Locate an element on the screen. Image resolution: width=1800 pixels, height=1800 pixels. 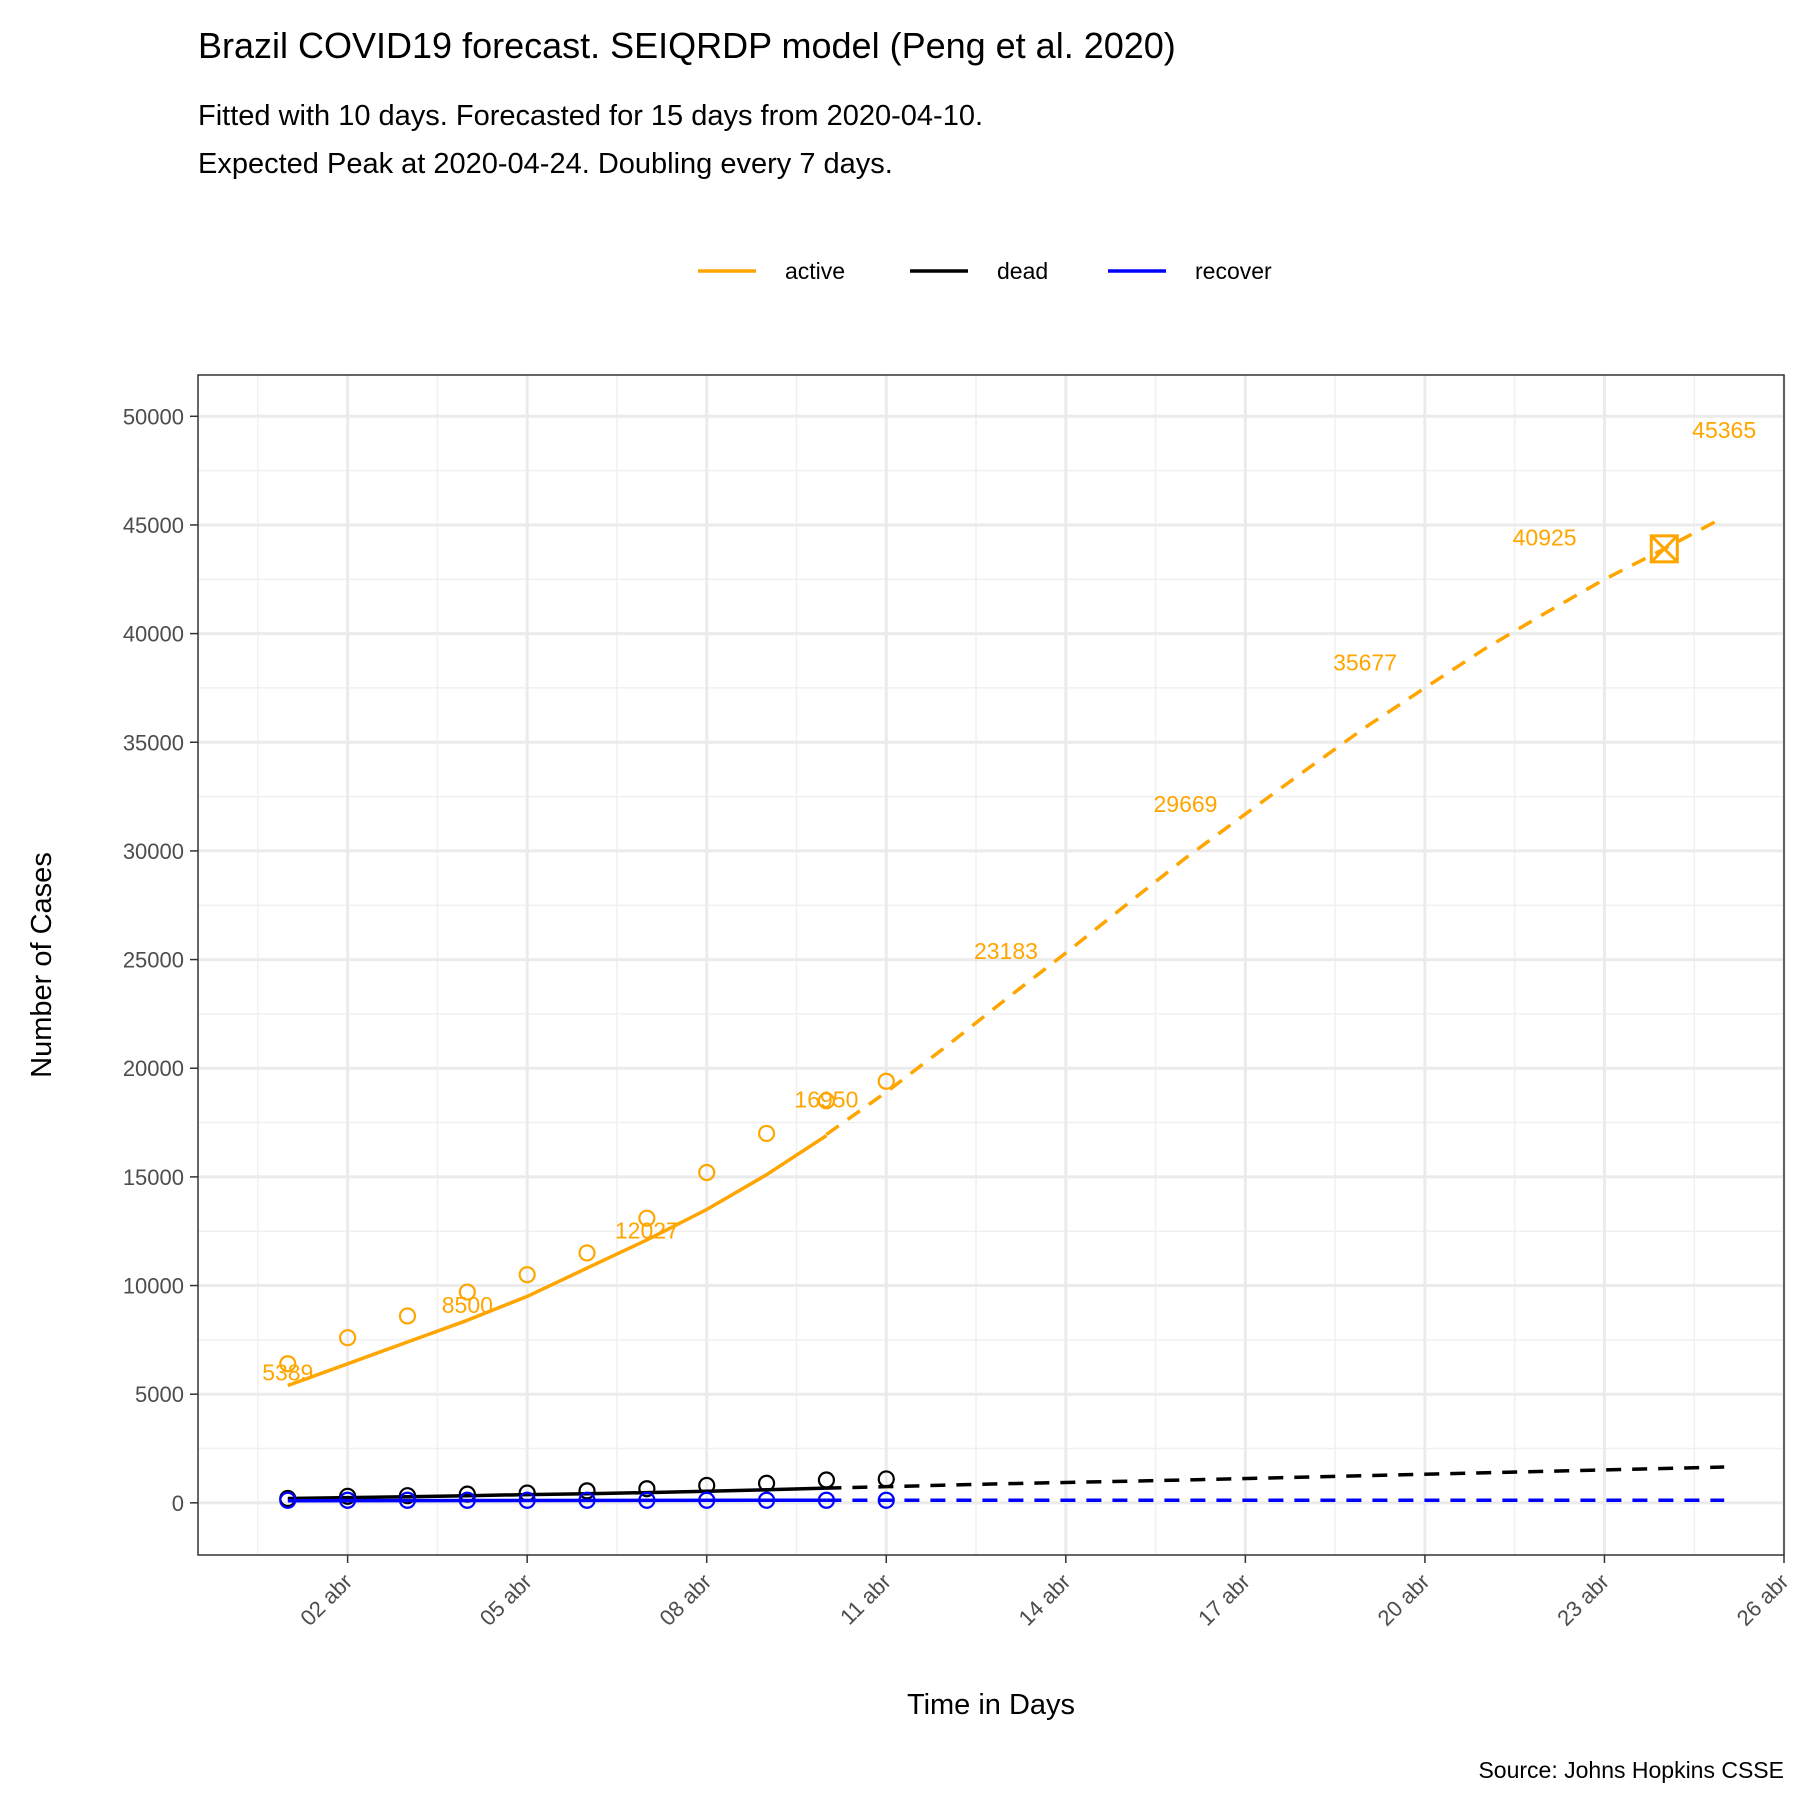
y-tick-label: 45000 is located at coordinates (153, 525).